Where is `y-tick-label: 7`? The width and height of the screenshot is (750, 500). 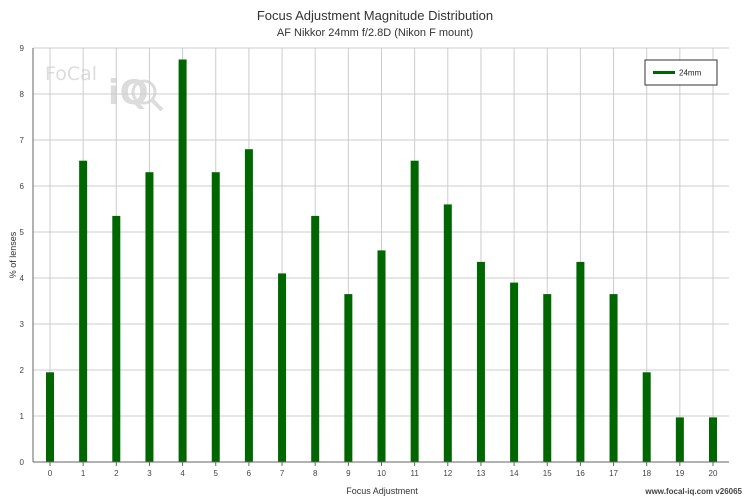 y-tick-label: 7 is located at coordinates (22, 140).